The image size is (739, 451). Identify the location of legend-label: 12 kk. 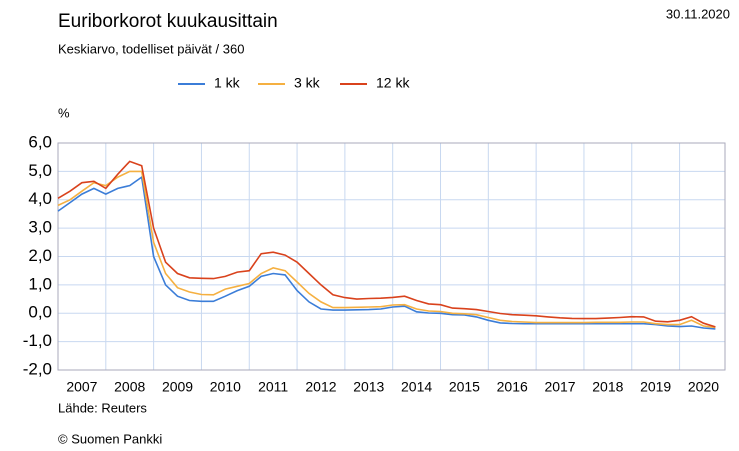
(393, 83).